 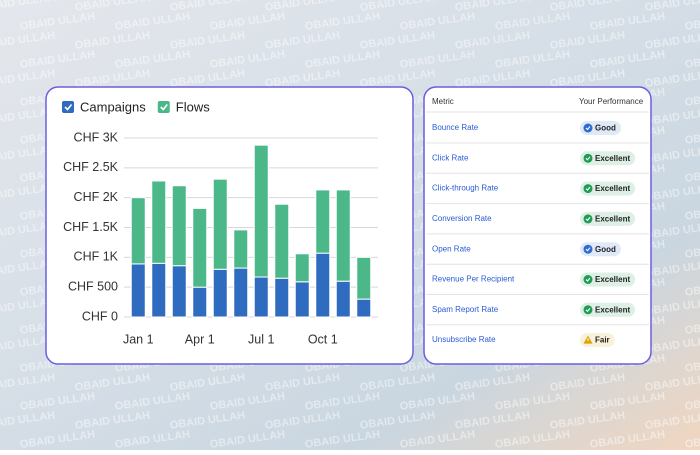 I want to click on legend-label: Flows, so click(x=193, y=106).